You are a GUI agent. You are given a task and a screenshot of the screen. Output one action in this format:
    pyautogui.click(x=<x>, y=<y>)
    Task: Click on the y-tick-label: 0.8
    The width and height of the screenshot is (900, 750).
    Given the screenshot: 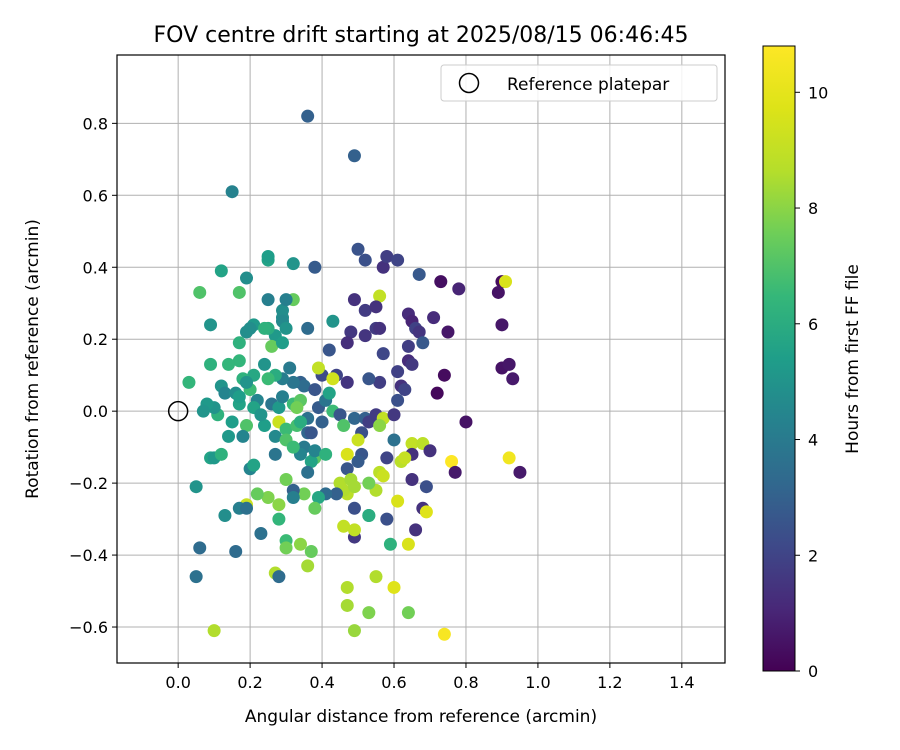 What is the action you would take?
    pyautogui.click(x=95, y=123)
    